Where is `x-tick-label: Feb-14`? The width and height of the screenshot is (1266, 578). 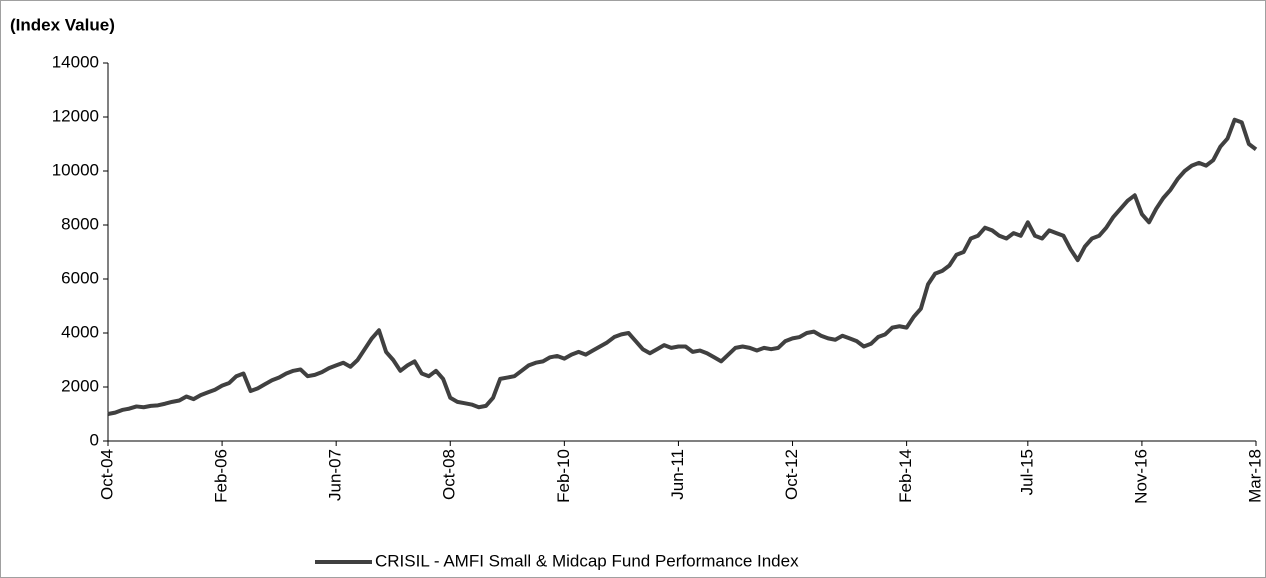 x-tick-label: Feb-14 is located at coordinates (905, 476).